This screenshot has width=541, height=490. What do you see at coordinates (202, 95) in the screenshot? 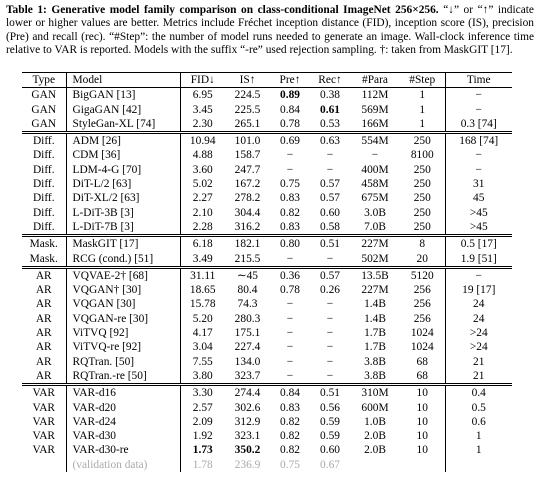
I see `cell: 6.95` at bounding box center [202, 95].